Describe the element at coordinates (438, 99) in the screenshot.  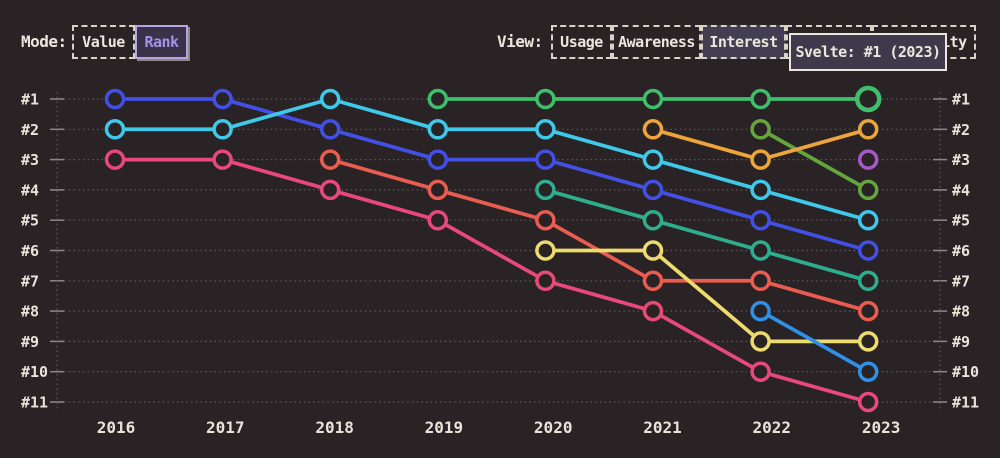
I see `marker-svelte-2019` at that location.